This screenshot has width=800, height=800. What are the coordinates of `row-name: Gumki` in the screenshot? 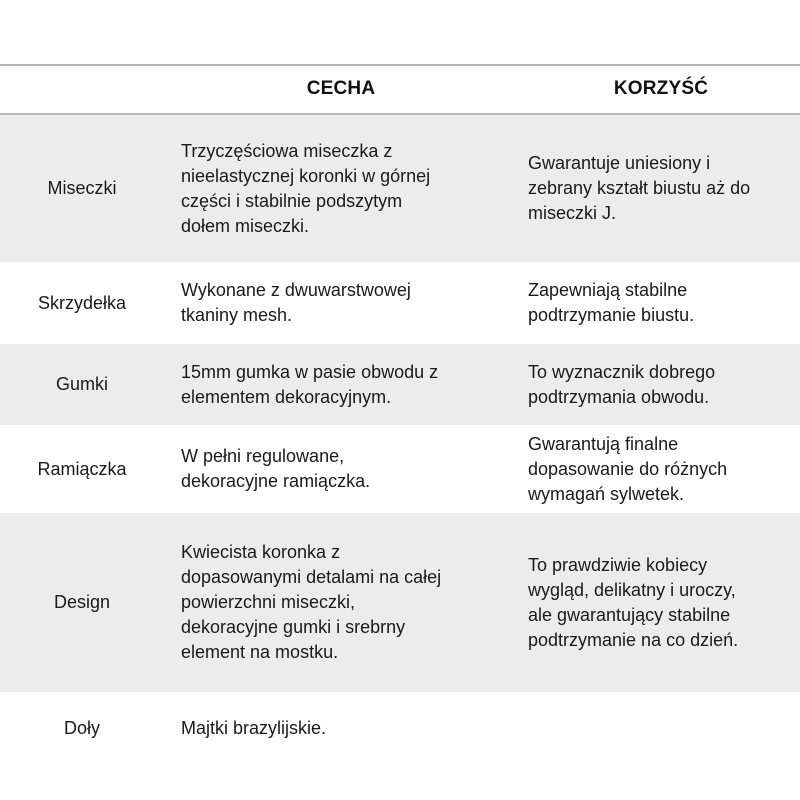 It's located at (81, 384).